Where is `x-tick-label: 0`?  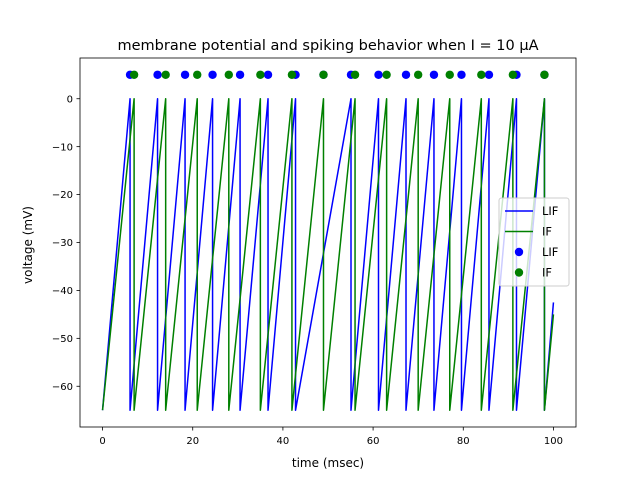
x-tick-label: 0 is located at coordinates (102, 441).